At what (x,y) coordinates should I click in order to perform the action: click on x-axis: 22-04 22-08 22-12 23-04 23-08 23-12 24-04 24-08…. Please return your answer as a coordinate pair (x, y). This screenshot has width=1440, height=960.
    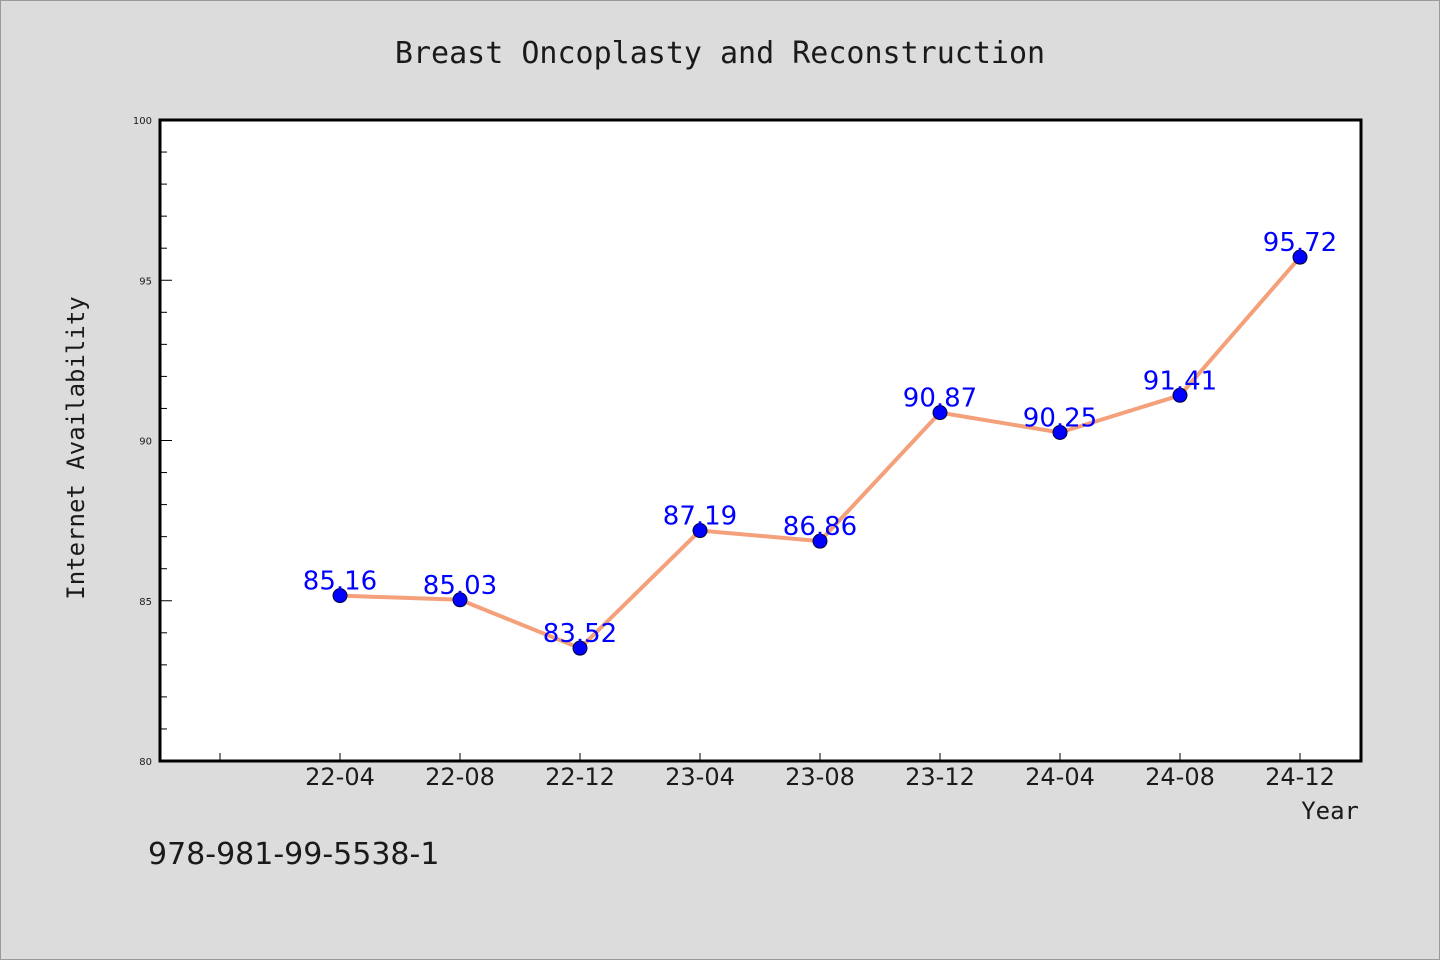
    Looking at the image, I should click on (777, 772).